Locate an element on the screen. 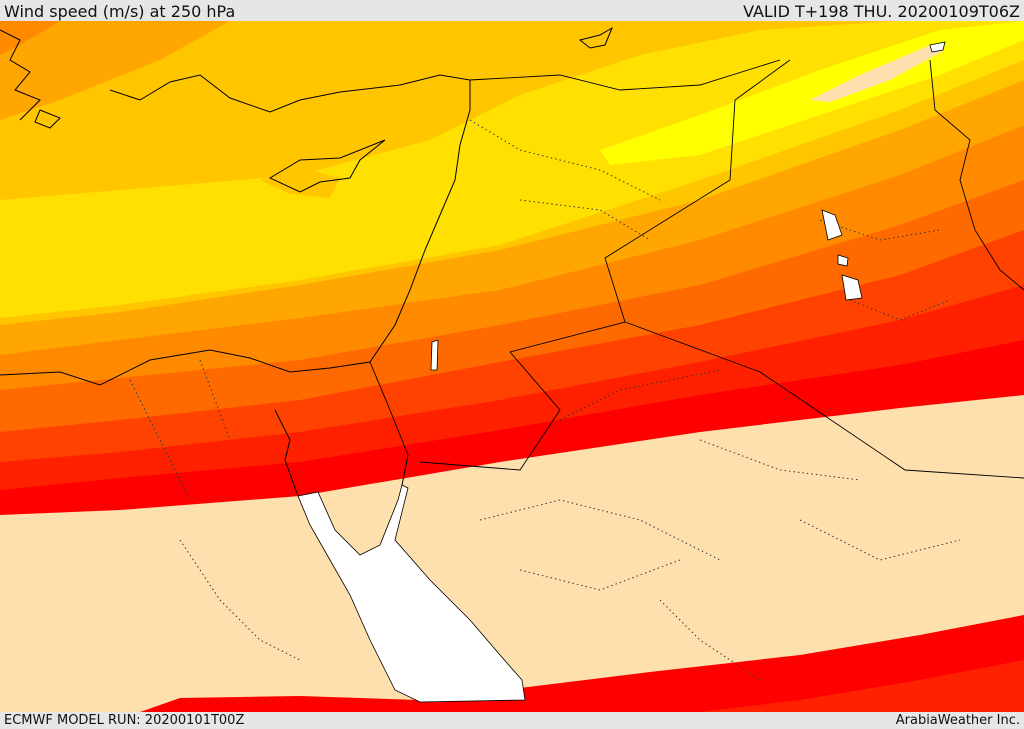 The width and height of the screenshot is (1024, 729). cyprus-outline is located at coordinates (327, 166).